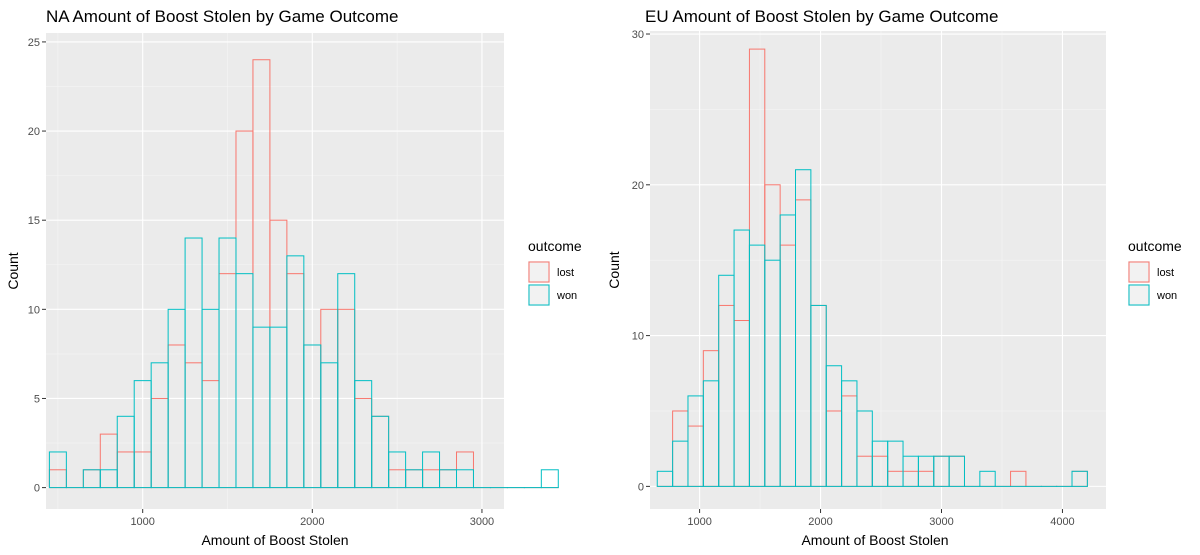  I want to click on y-tick-label: 5, so click(37, 399).